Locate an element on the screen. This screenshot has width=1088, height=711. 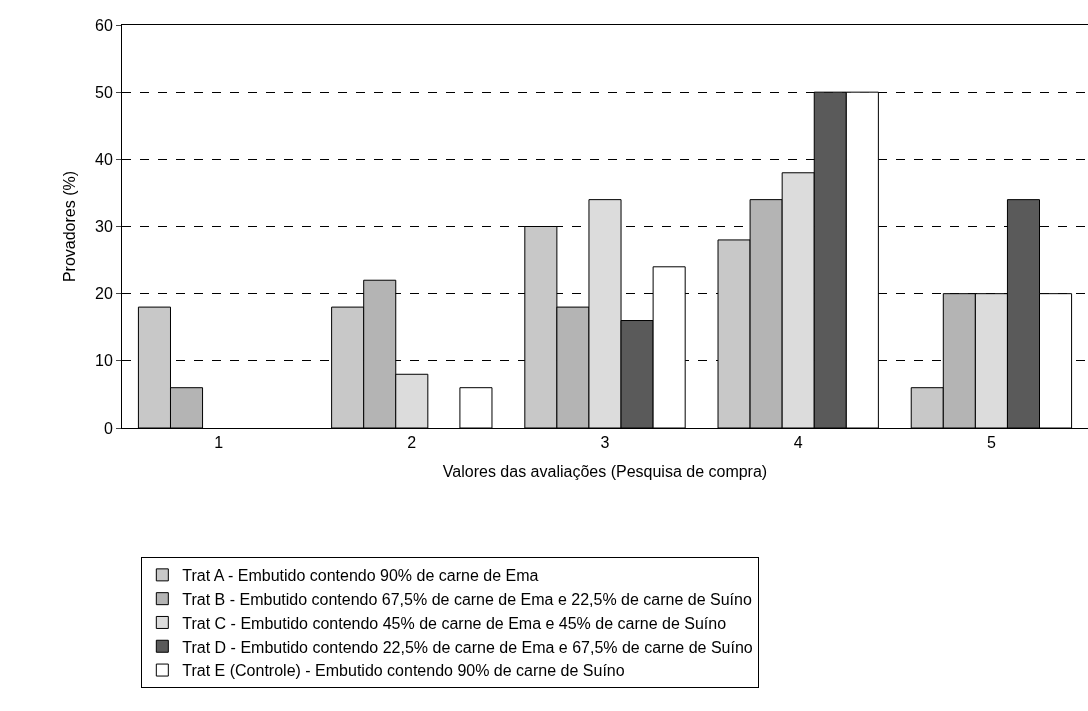
y-tick-label: 40 is located at coordinates (104, 159).